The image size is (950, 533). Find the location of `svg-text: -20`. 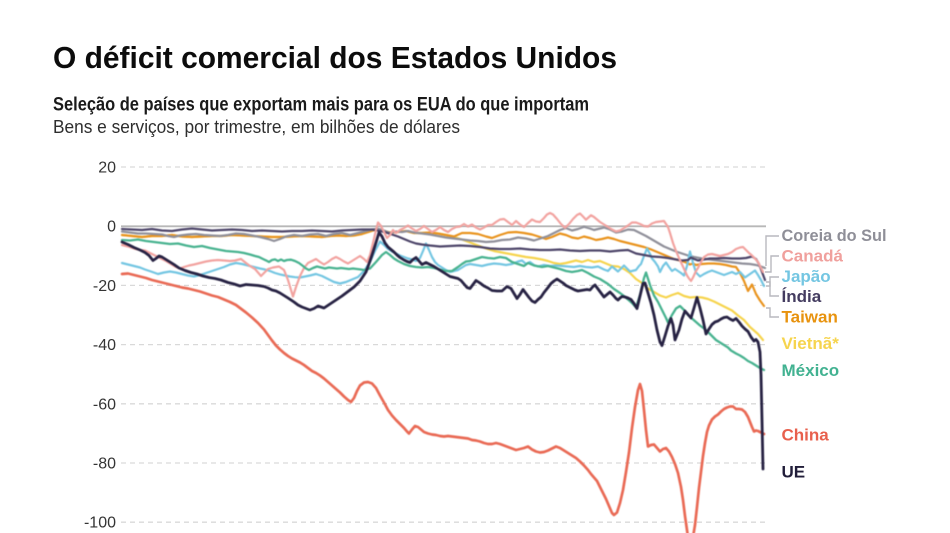

svg-text: -20 is located at coordinates (104, 286).